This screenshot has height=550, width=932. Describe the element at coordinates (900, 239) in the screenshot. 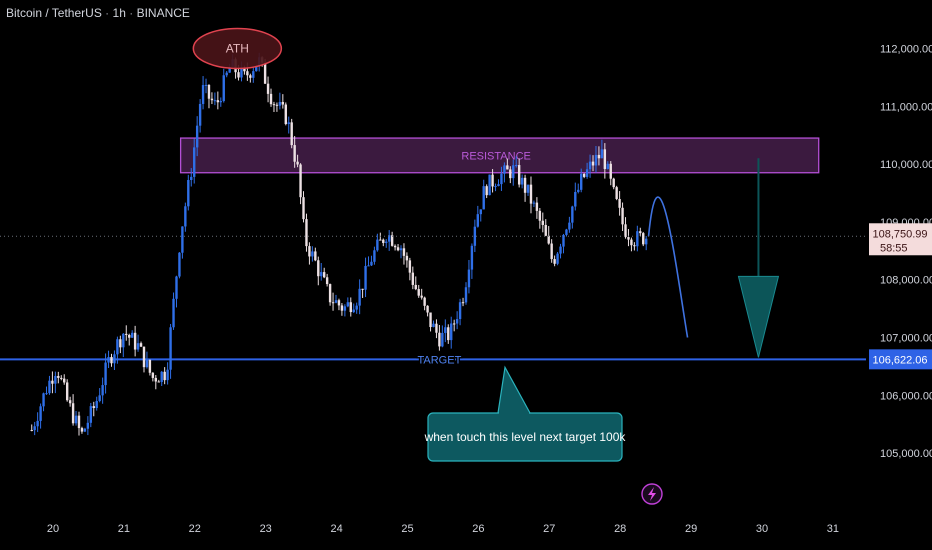

I see `last-price-badge` at that location.